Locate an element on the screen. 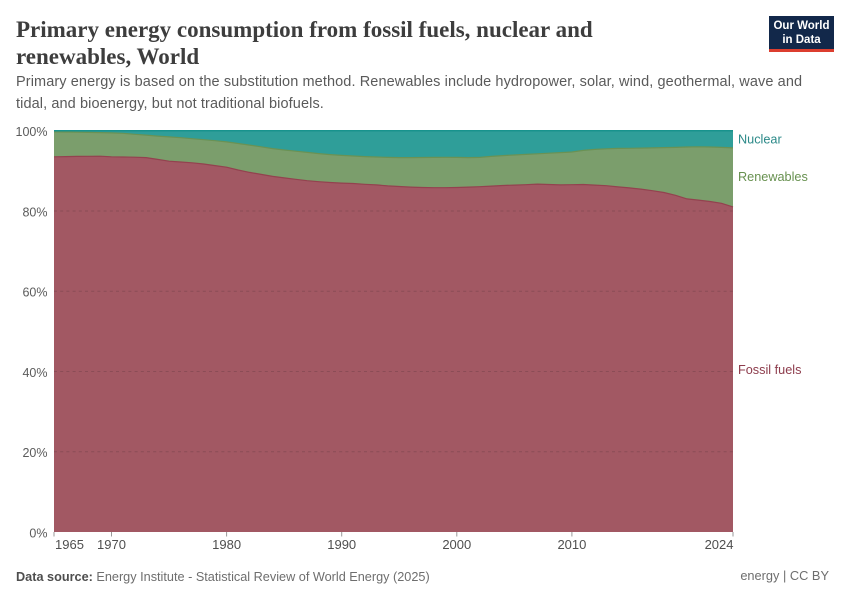 This screenshot has width=850, height=600. svg-text: 80% is located at coordinates (34, 212).